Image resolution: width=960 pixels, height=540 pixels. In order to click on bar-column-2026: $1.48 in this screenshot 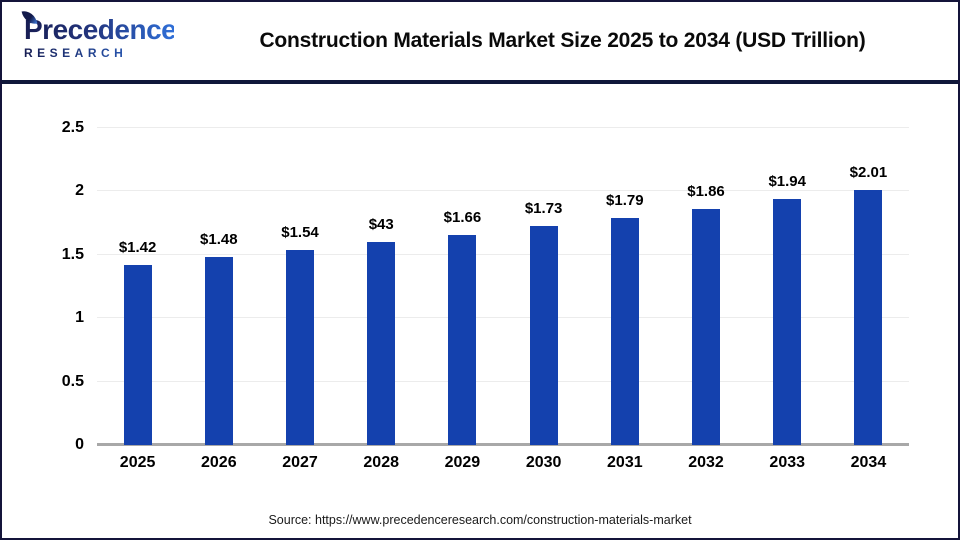, I will do `click(218, 286)`.